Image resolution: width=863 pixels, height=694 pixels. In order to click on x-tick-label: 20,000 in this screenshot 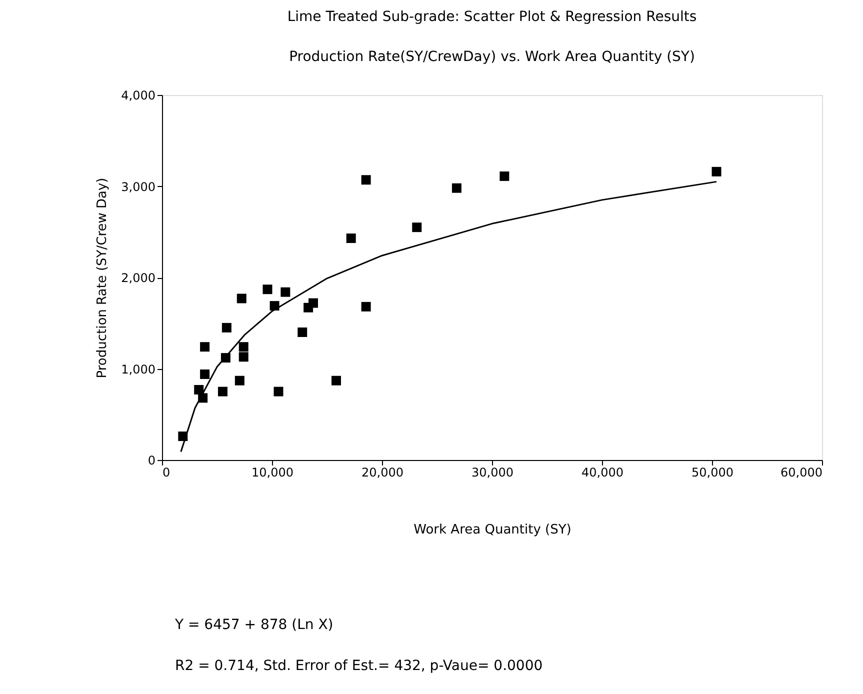, I will do `click(383, 473)`.